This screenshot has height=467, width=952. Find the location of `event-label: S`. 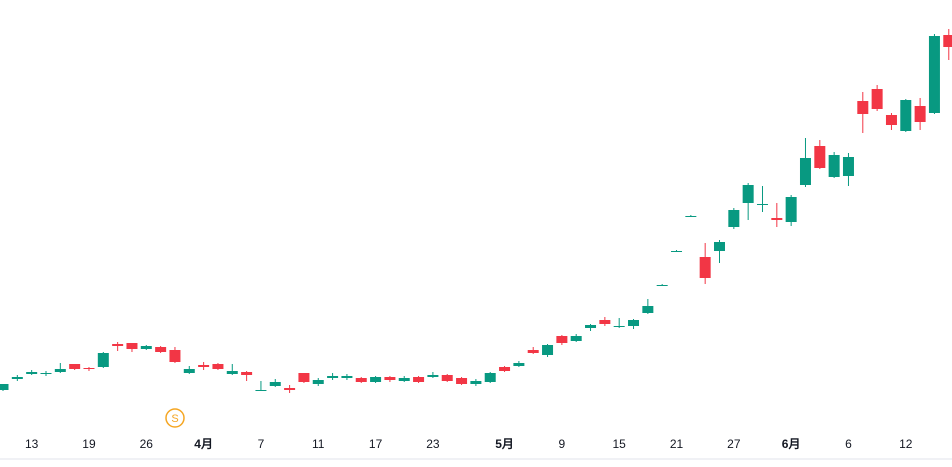

event-label: S is located at coordinates (174, 419).